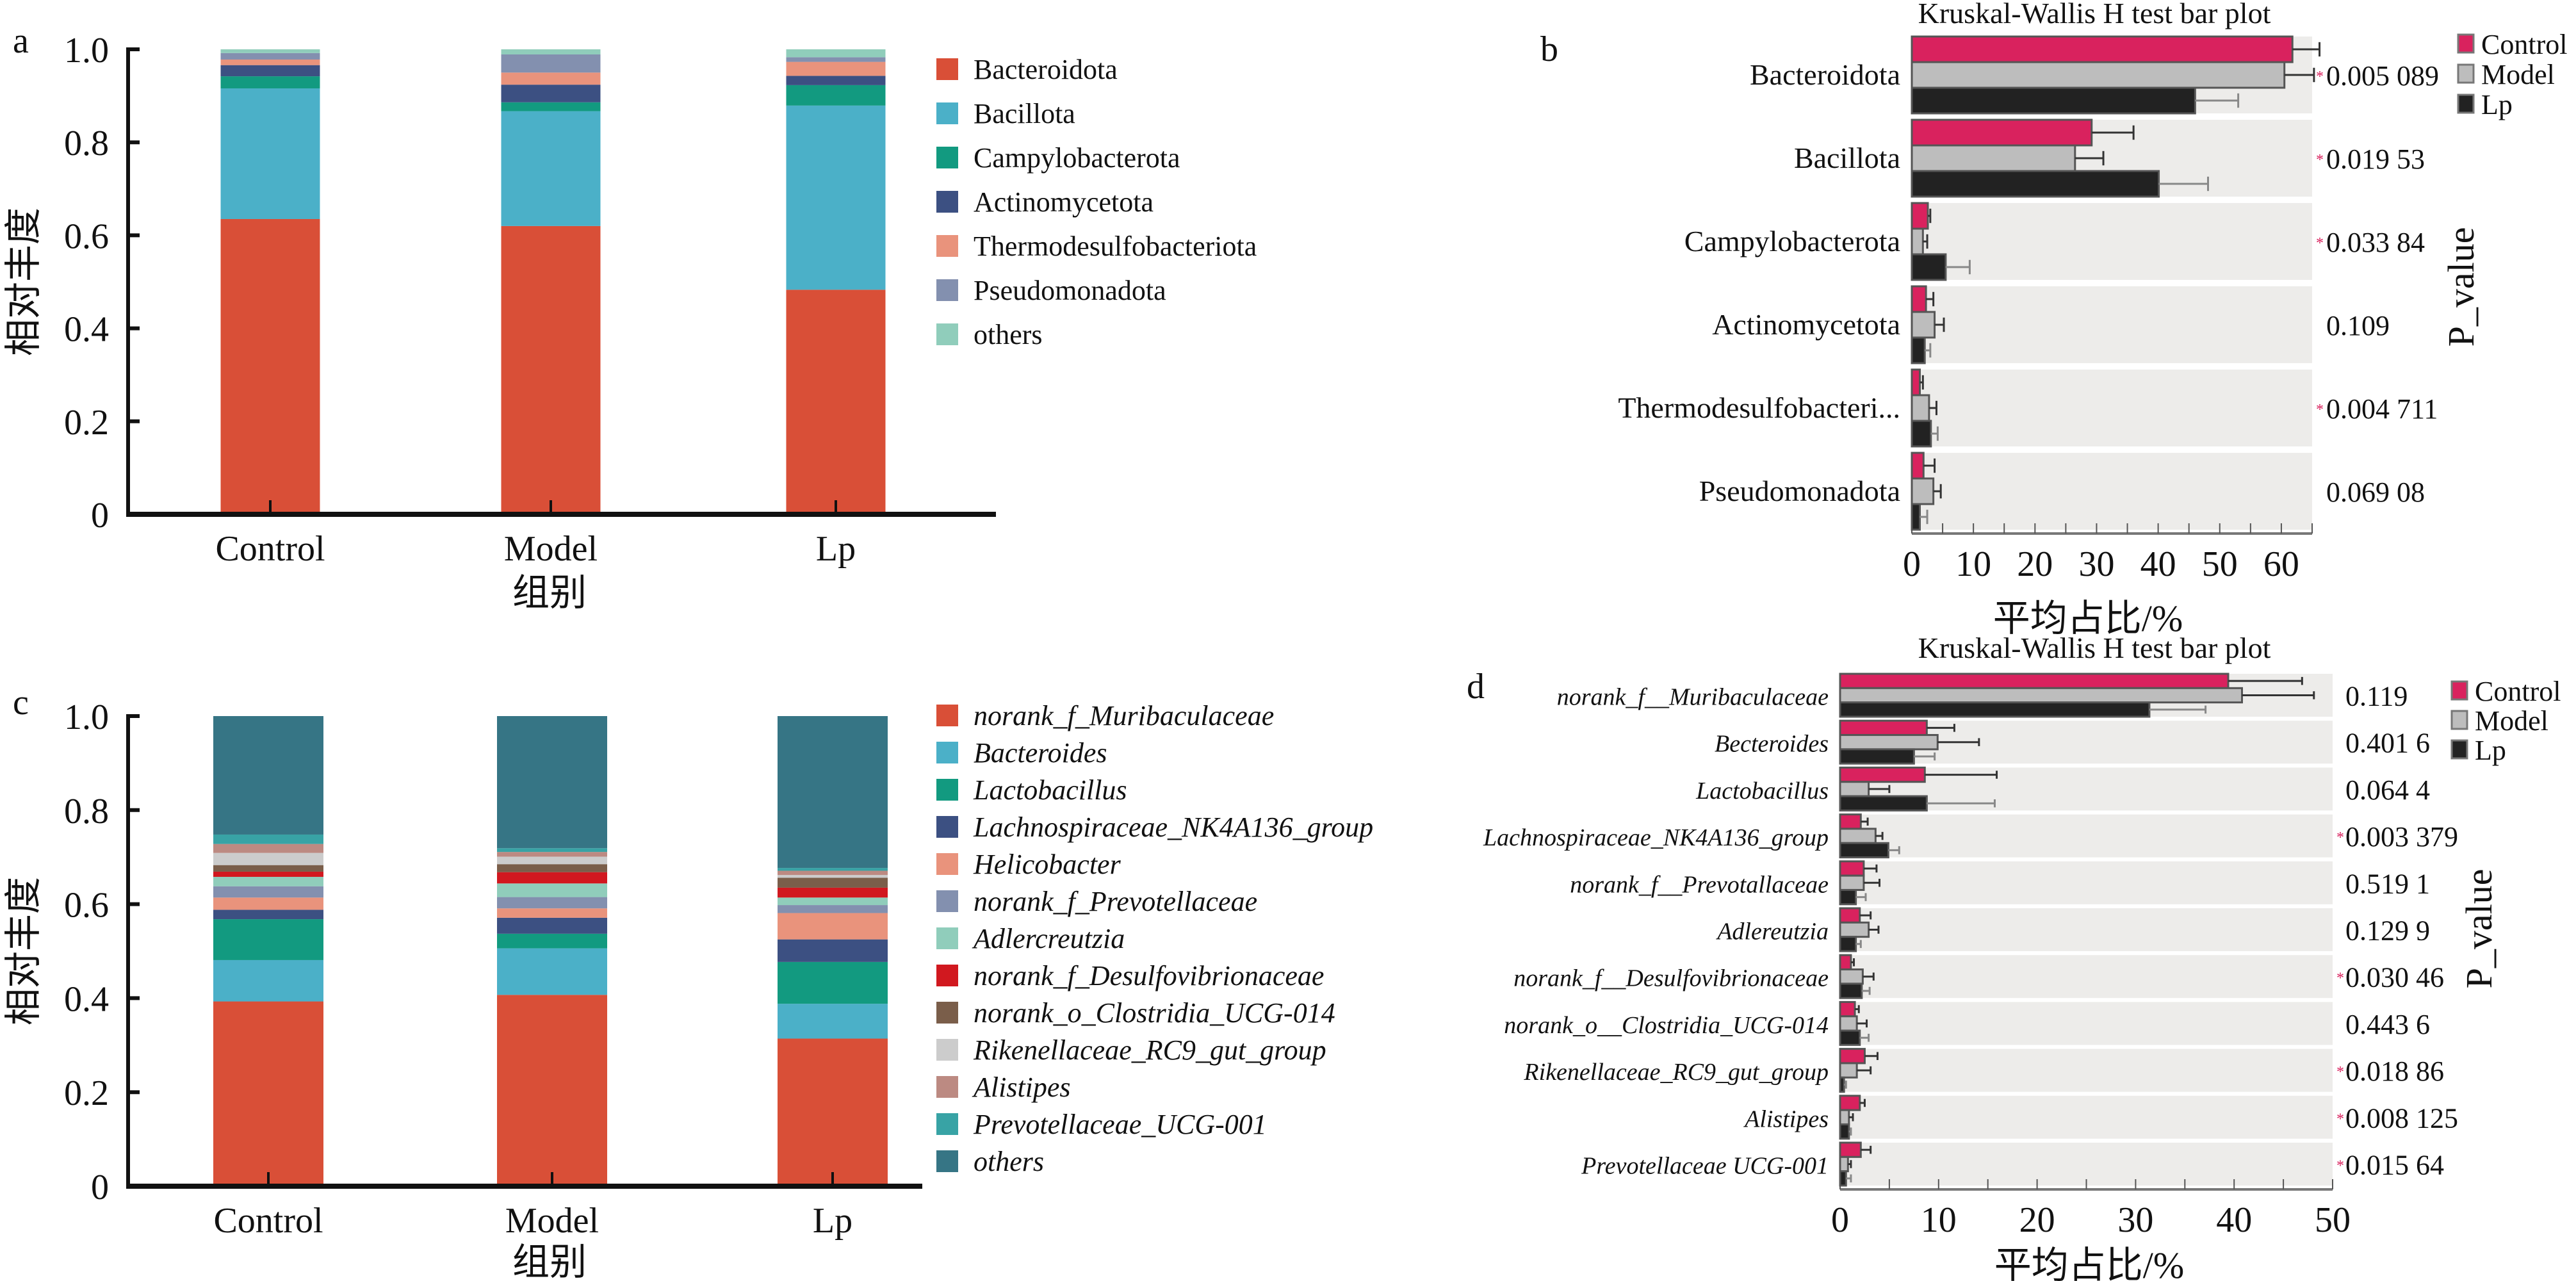 Image resolution: width=2576 pixels, height=1281 pixels. Describe the element at coordinates (947, 752) in the screenshot. I see `legend-swatch-bacteroides` at that location.